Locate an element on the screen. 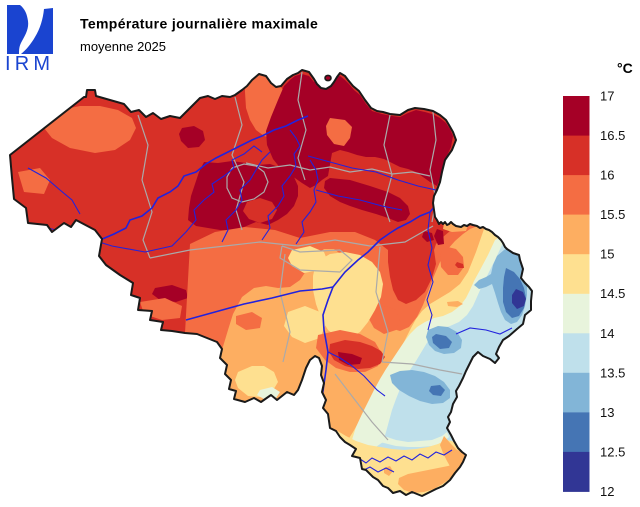 This screenshot has height=507, width=640. svg-text: 14 is located at coordinates (607, 333).